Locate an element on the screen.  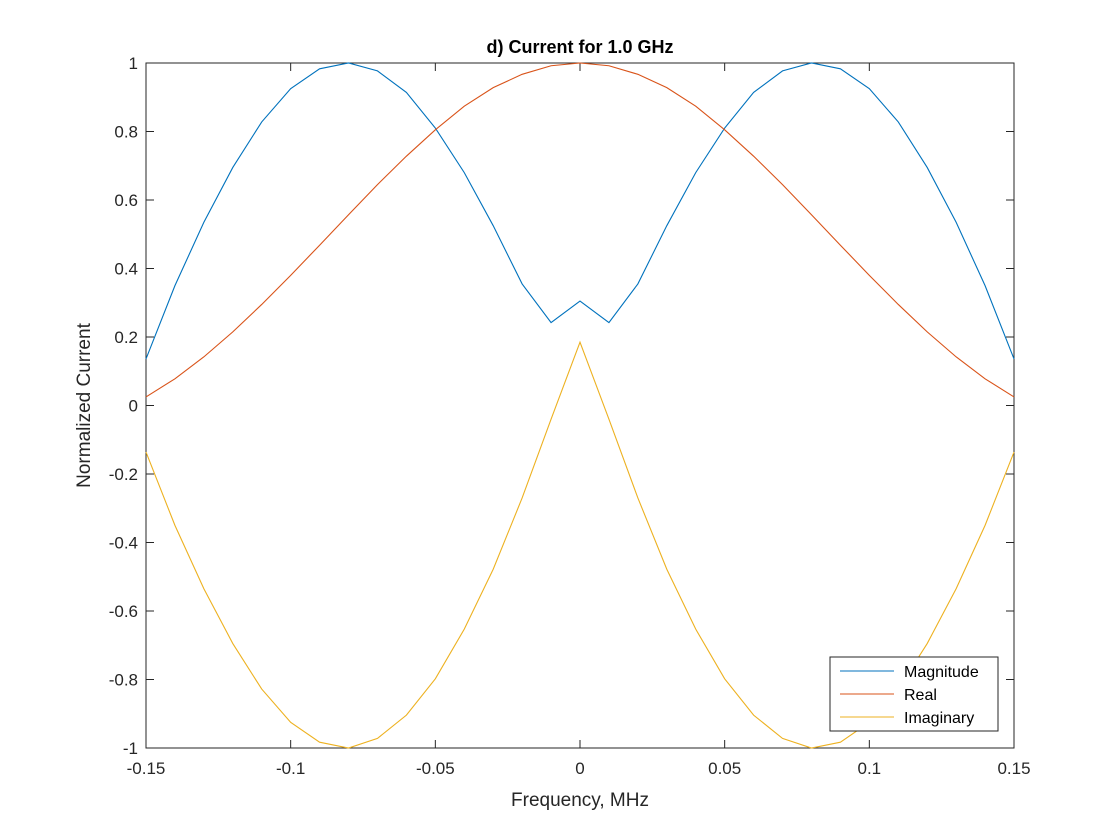
y-axis-label: Normalized Current is located at coordinates (84, 404).